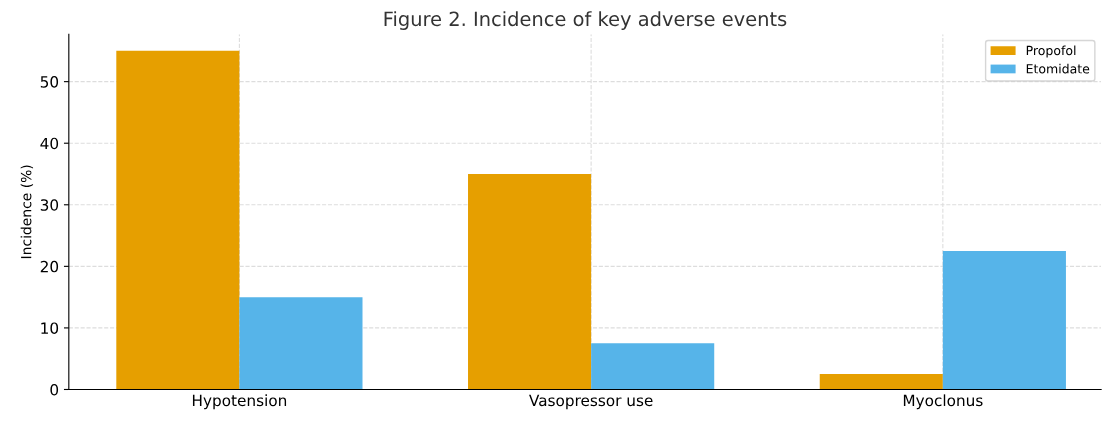  What do you see at coordinates (1051, 51) in the screenshot?
I see `legend-label: Propofol` at bounding box center [1051, 51].